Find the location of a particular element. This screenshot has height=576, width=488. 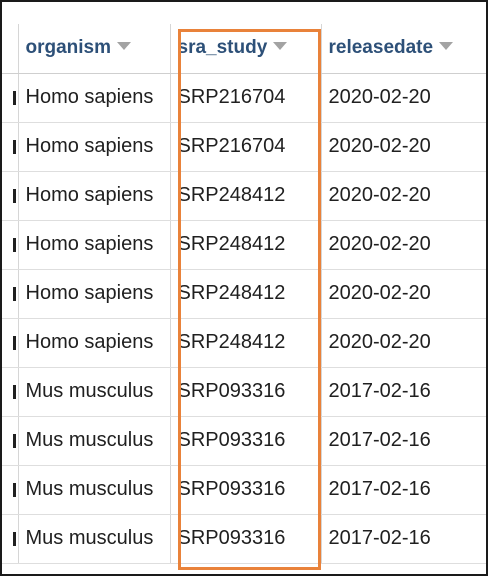

column-header-organism: organism is located at coordinates (94, 49).